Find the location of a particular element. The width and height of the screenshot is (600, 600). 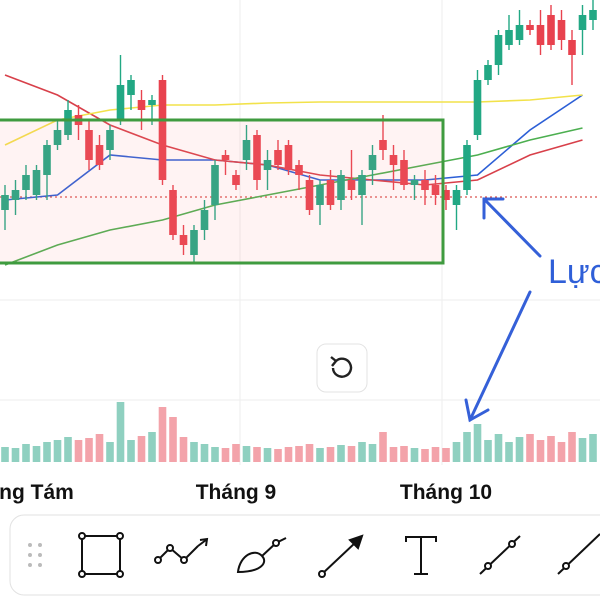

x-tick-label: Tháng 10 is located at coordinates (446, 492).